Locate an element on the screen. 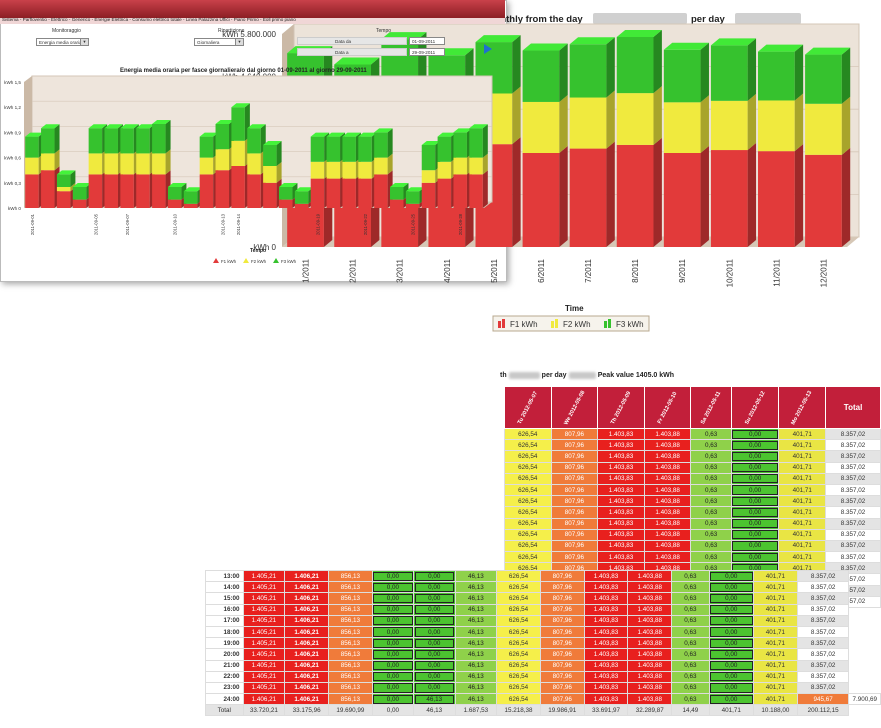 This screenshot has height=728, width=881. monitor-select: Energia media oraria ▼ is located at coordinates (62, 42).